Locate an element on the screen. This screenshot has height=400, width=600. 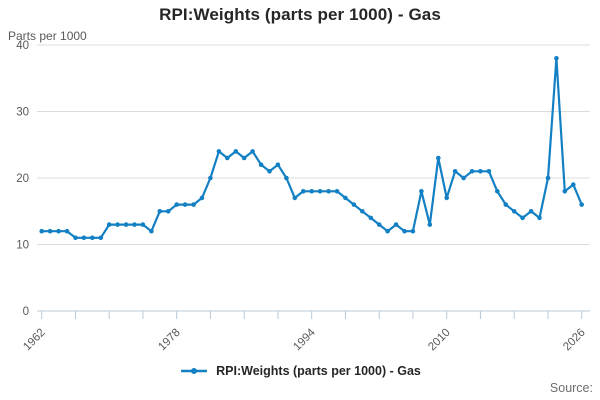
y-tick-label: 10 is located at coordinates (22, 246).